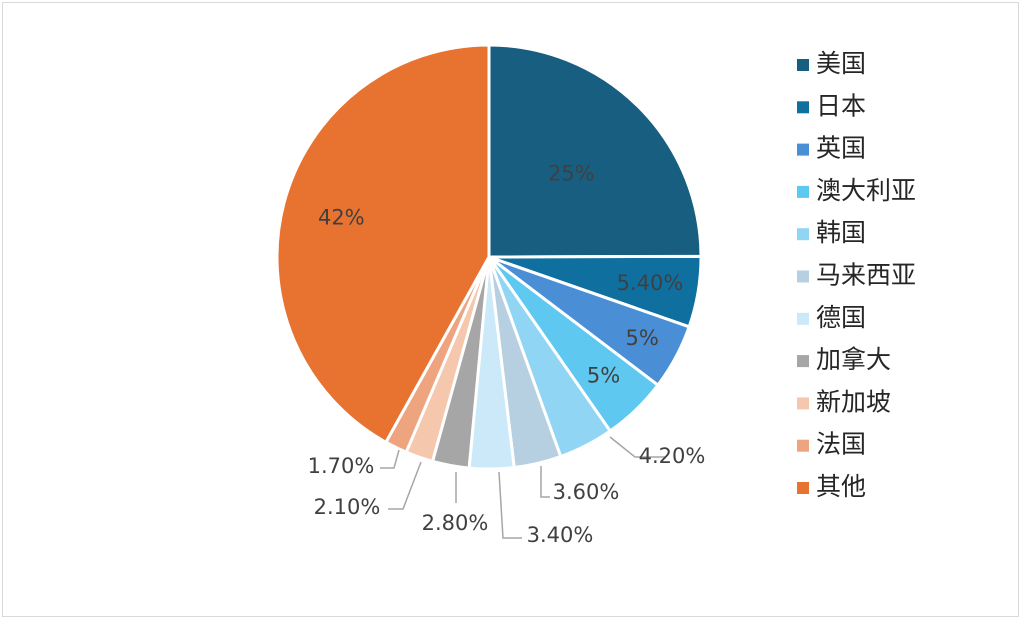 This screenshot has width=1024, height=623. I want to click on data-label-1: 25%, so click(571, 173).